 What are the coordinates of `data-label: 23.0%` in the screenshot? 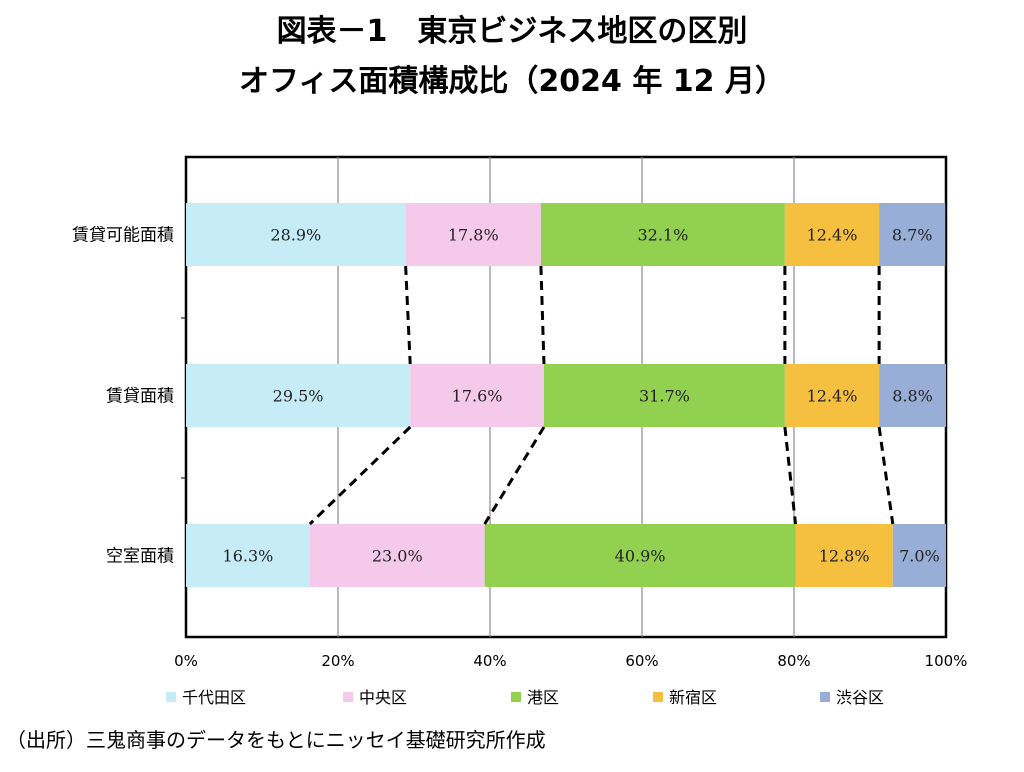 It's located at (397, 556).